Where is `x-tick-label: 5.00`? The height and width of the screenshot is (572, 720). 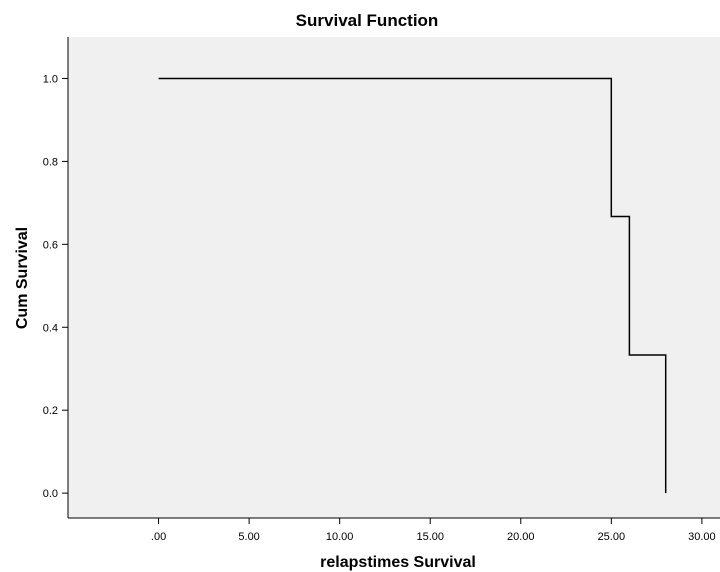 x-tick-label: 5.00 is located at coordinates (248, 537).